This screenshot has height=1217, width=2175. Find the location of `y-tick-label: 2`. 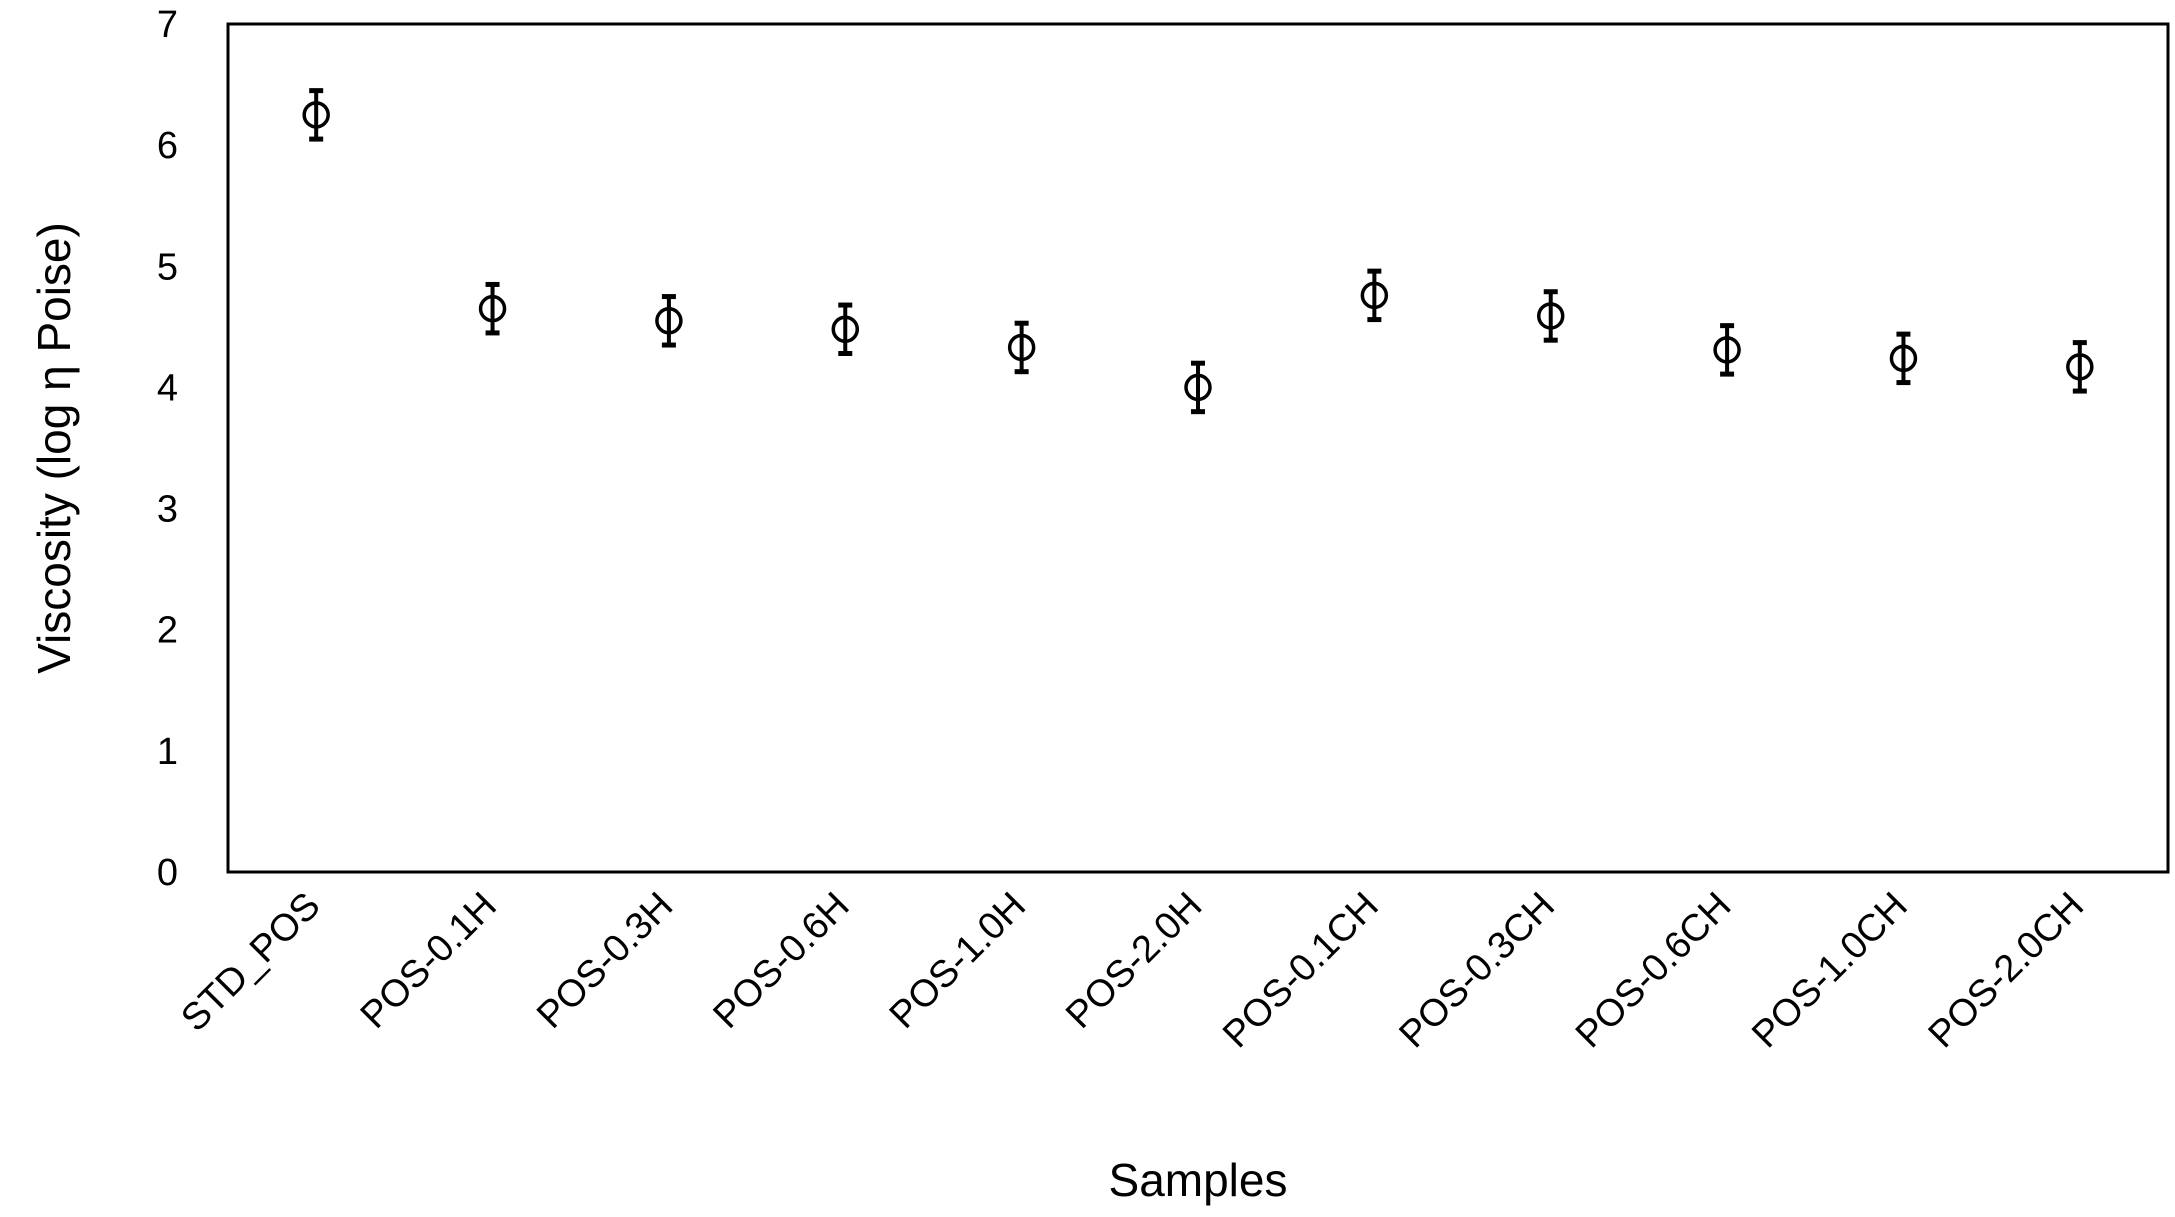

y-tick-label: 2 is located at coordinates (167, 631).